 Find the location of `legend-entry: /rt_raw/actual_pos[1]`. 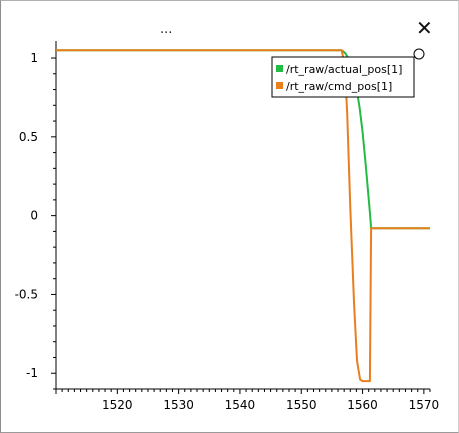

legend-entry: /rt_raw/actual_pos[1] is located at coordinates (344, 69).